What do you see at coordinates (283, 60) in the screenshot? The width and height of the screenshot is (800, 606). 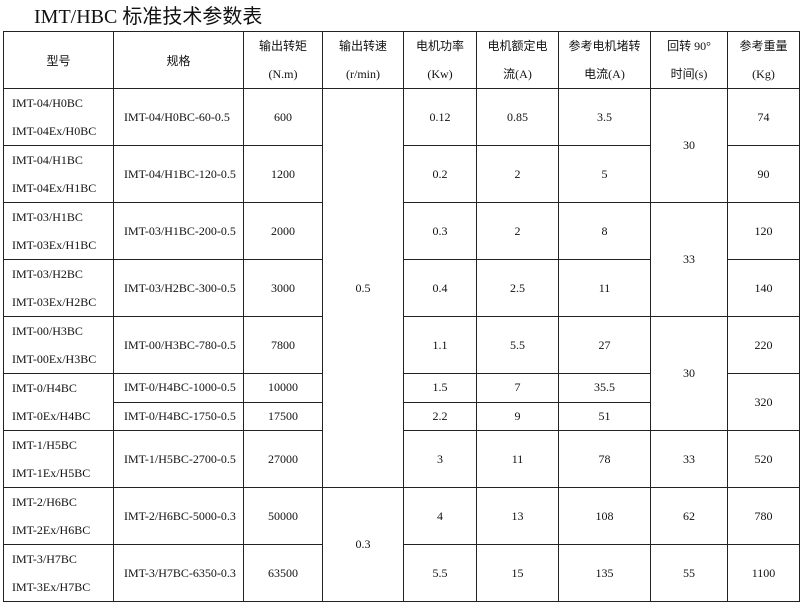 I see `header-torque: 输出转矩 (N.m)` at bounding box center [283, 60].